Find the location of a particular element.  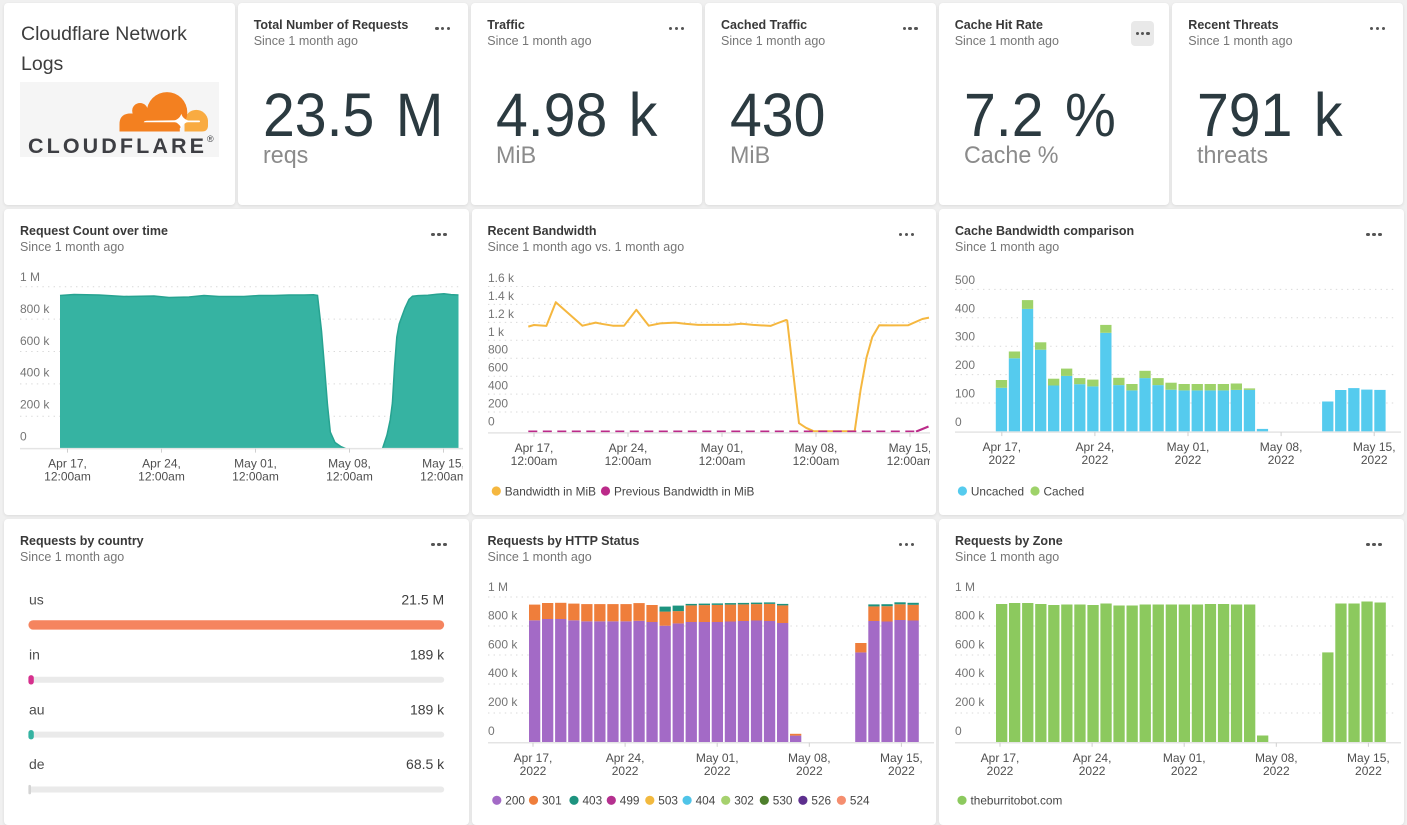

svg-text: us is located at coordinates (36, 600).